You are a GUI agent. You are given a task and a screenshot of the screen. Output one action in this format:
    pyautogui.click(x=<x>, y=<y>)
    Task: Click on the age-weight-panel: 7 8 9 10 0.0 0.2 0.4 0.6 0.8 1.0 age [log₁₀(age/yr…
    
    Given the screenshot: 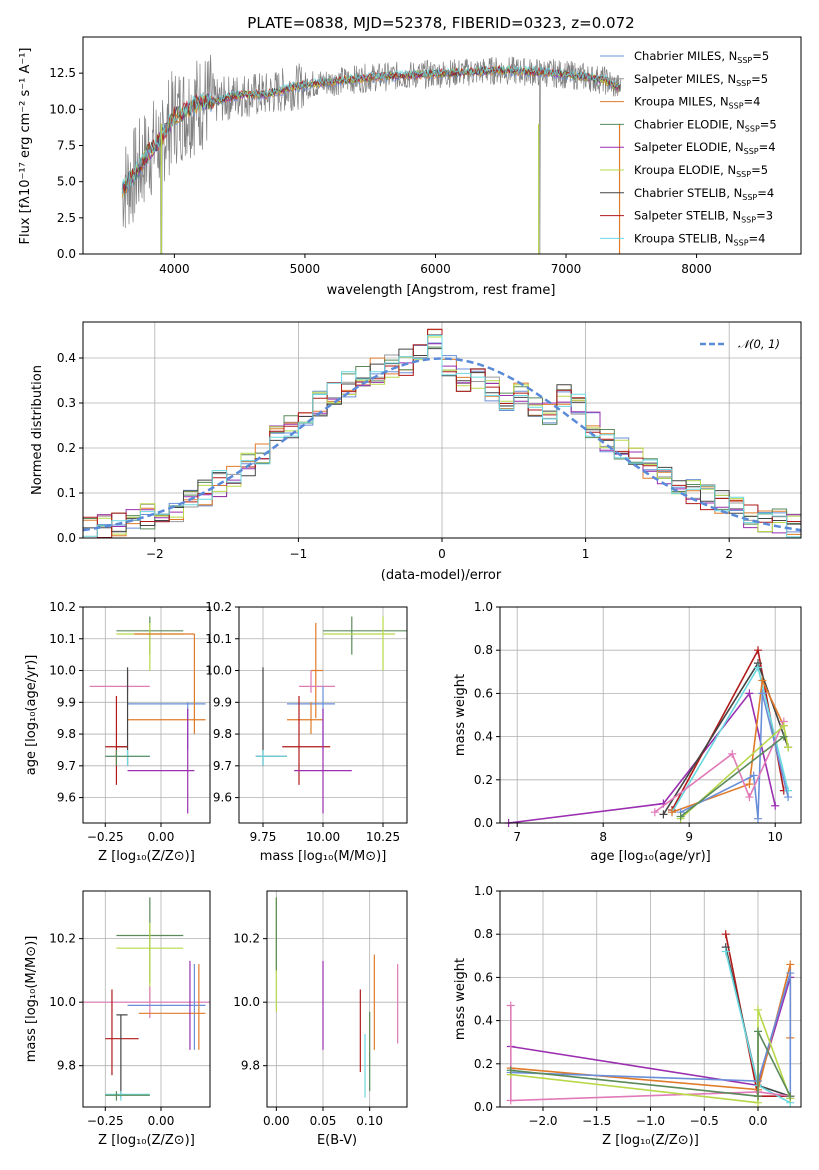 What is the action you would take?
    pyautogui.click(x=627, y=732)
    